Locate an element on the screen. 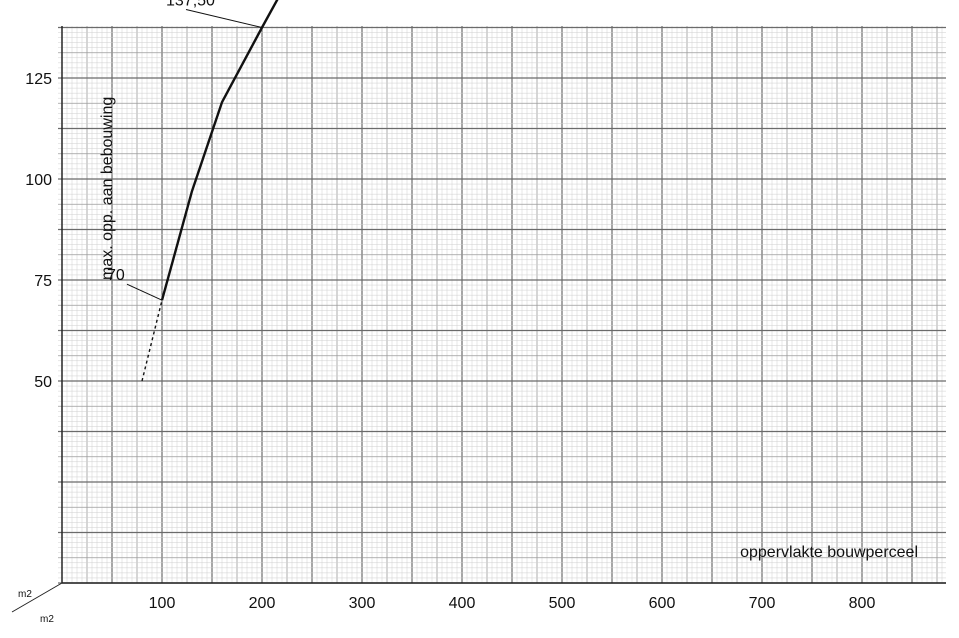 This screenshot has height=638, width=959. corner-diagonal is located at coordinates (37, 597).